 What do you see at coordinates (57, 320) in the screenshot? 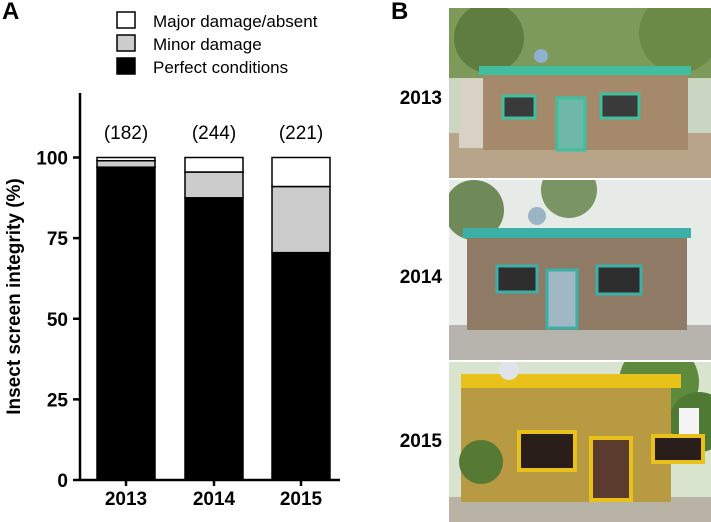
I see `y-tick-label: 50` at bounding box center [57, 320].